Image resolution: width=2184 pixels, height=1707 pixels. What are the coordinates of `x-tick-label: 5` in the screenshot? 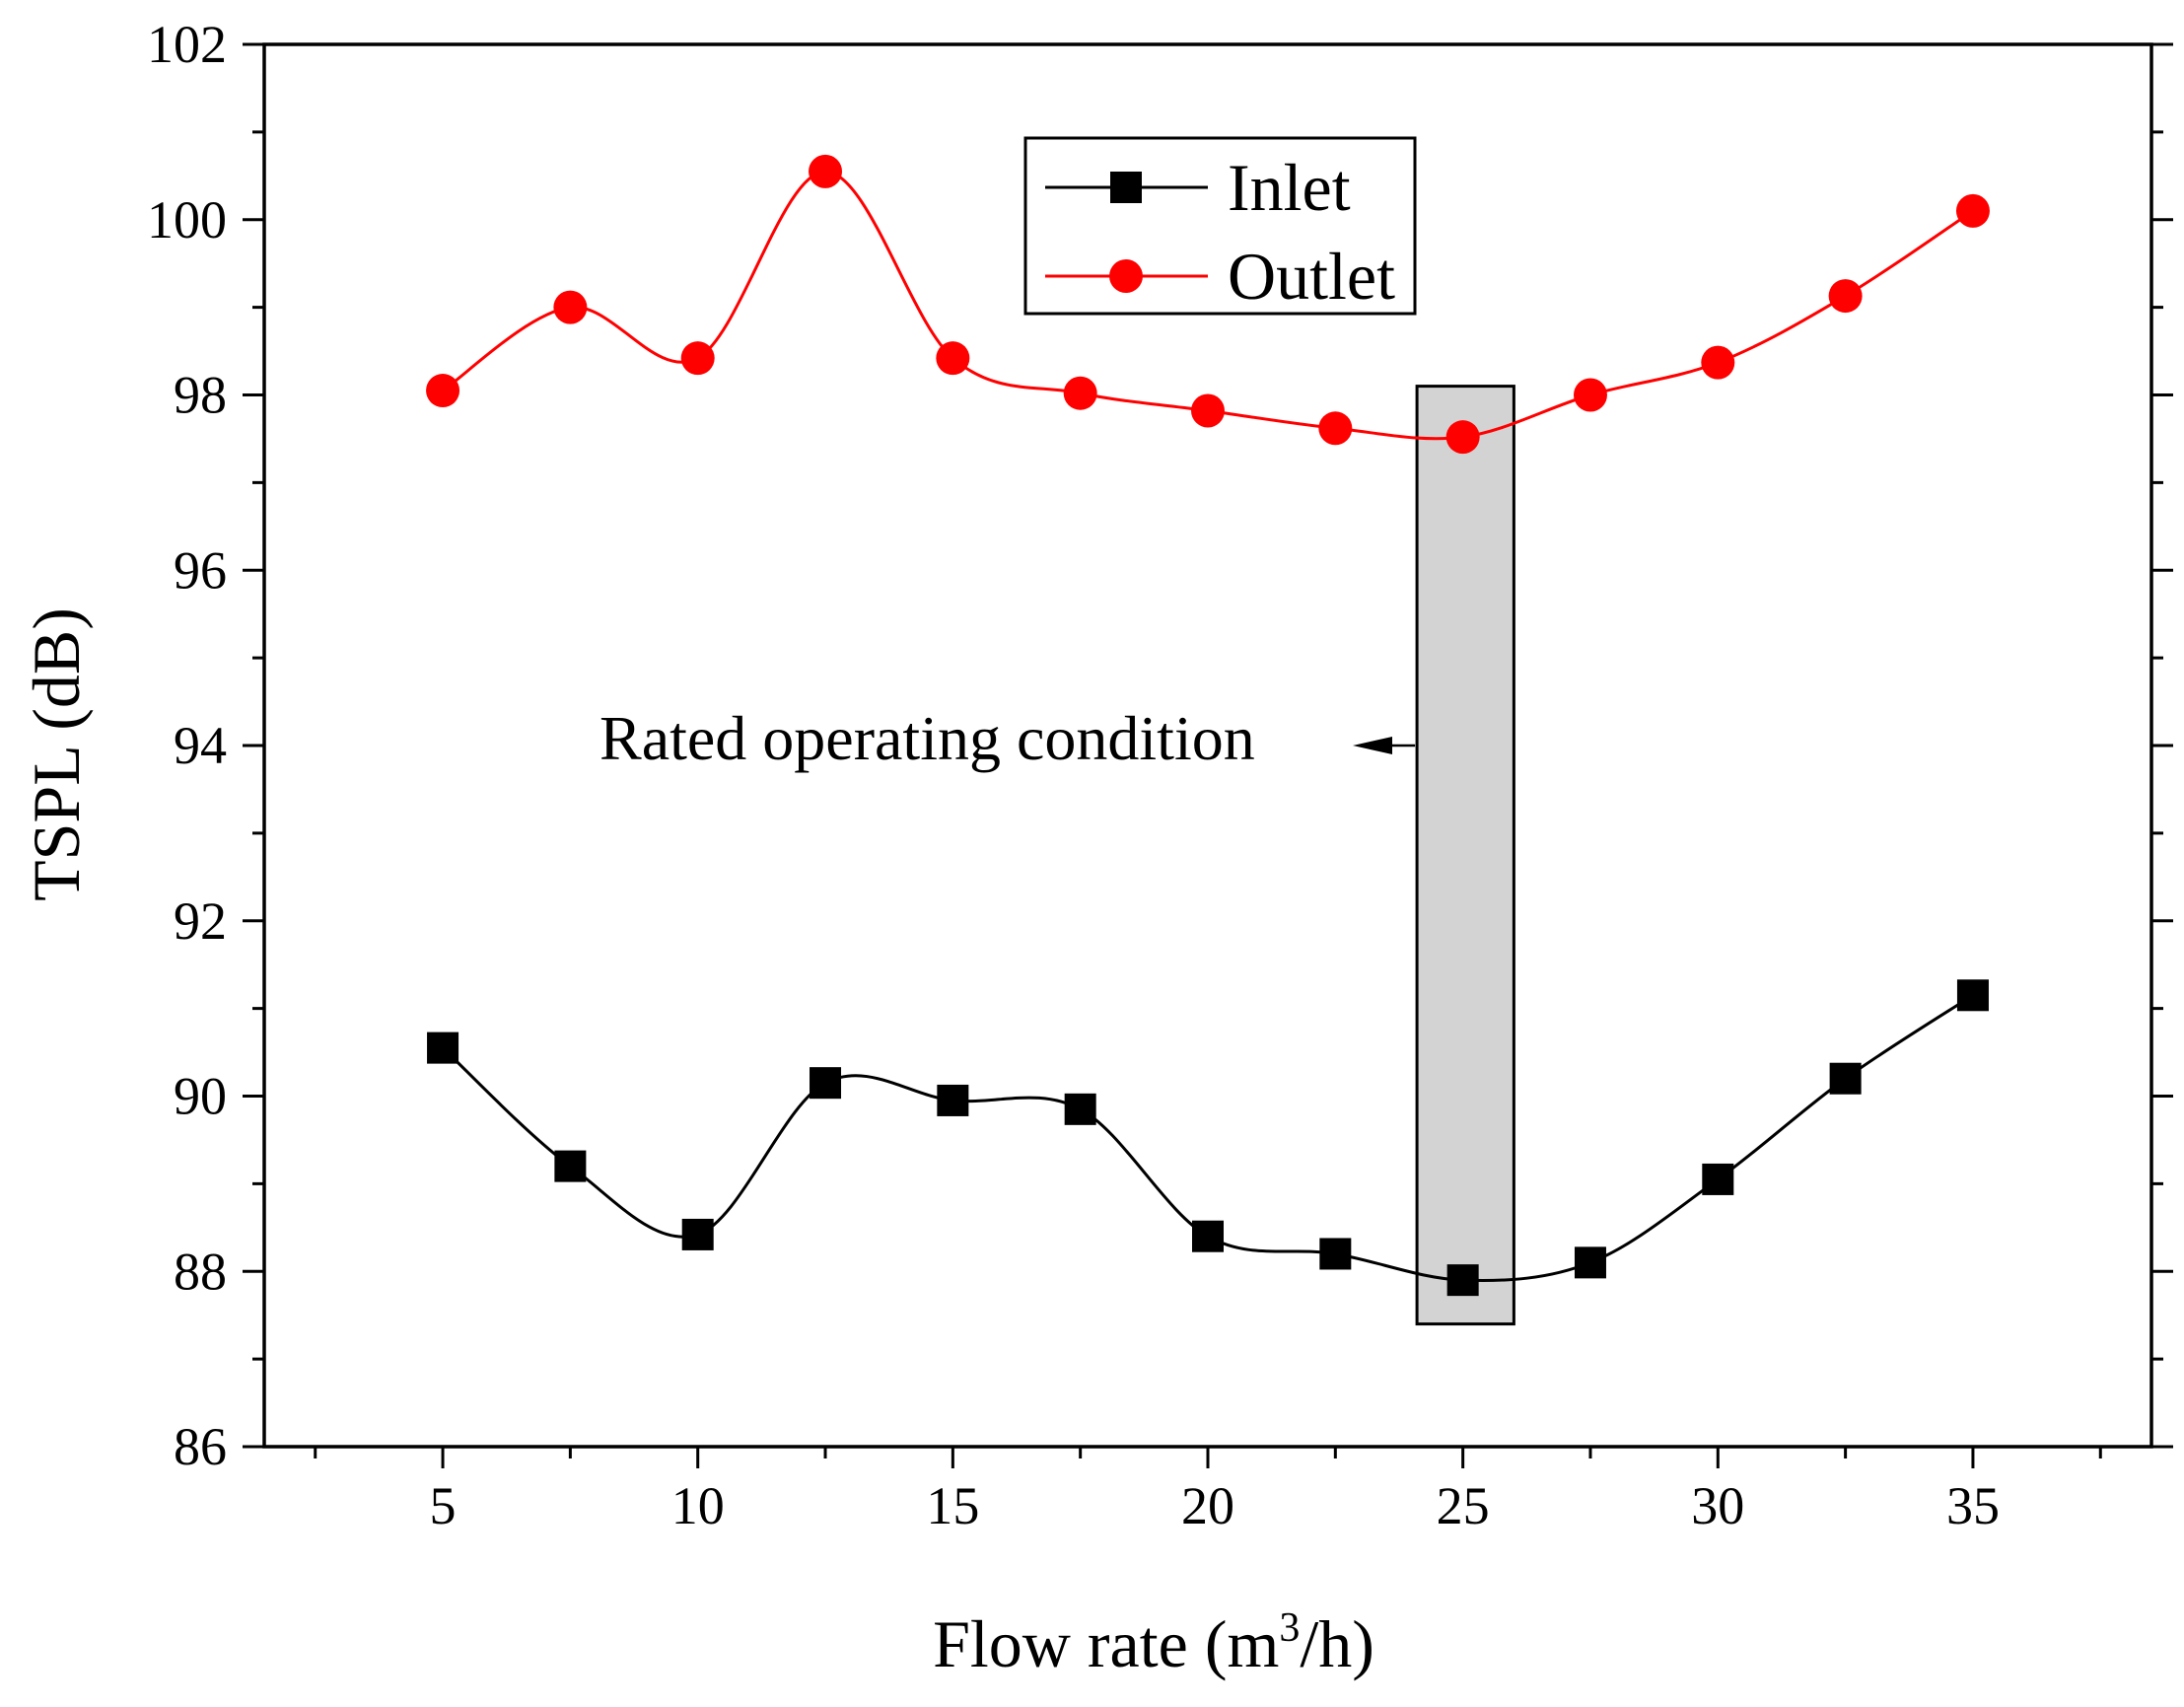 It's located at (443, 1505).